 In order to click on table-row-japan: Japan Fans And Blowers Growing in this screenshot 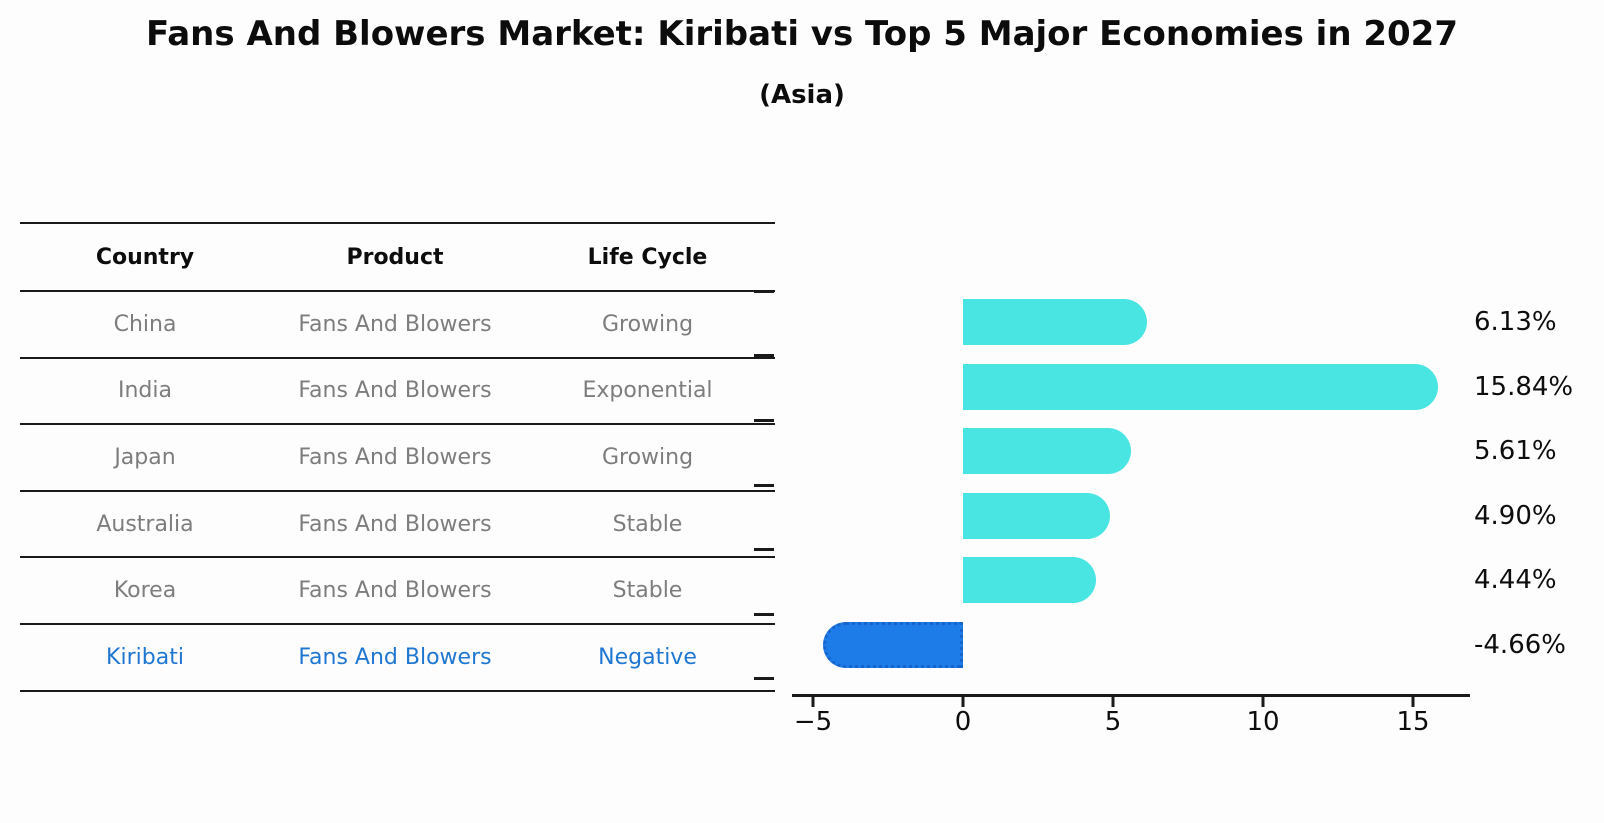, I will do `click(397, 458)`.